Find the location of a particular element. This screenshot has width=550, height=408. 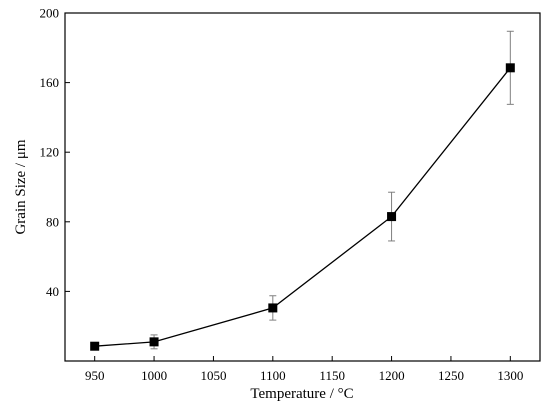

x-tick-label: 1050 is located at coordinates (213, 375).